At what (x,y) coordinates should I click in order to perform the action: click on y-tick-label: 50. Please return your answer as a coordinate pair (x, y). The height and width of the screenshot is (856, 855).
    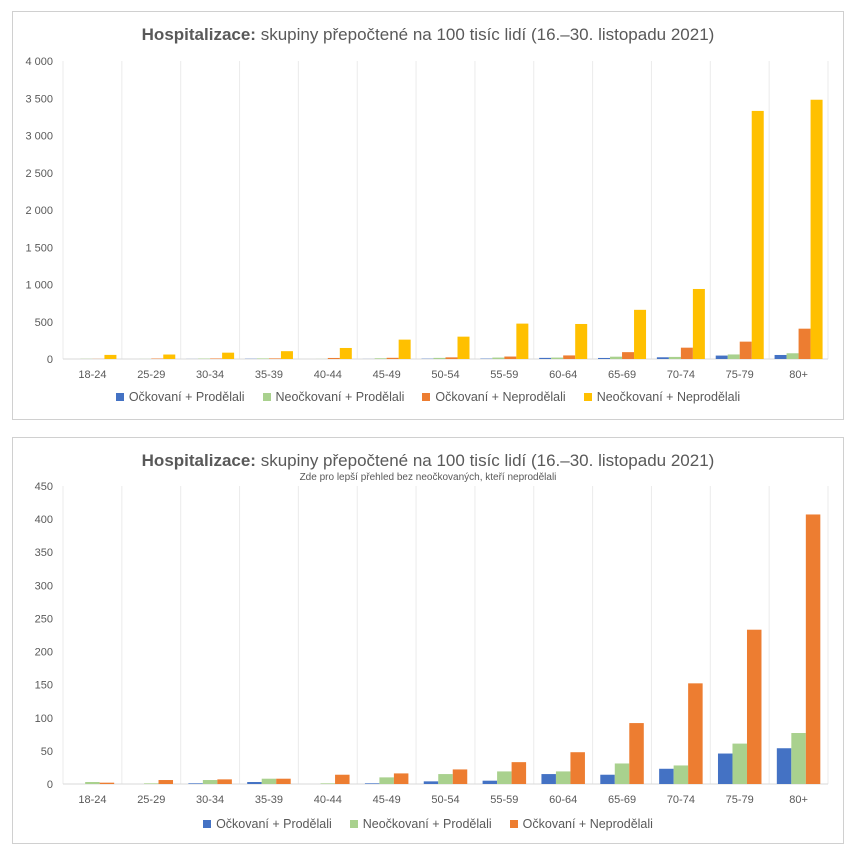
    Looking at the image, I should click on (47, 752).